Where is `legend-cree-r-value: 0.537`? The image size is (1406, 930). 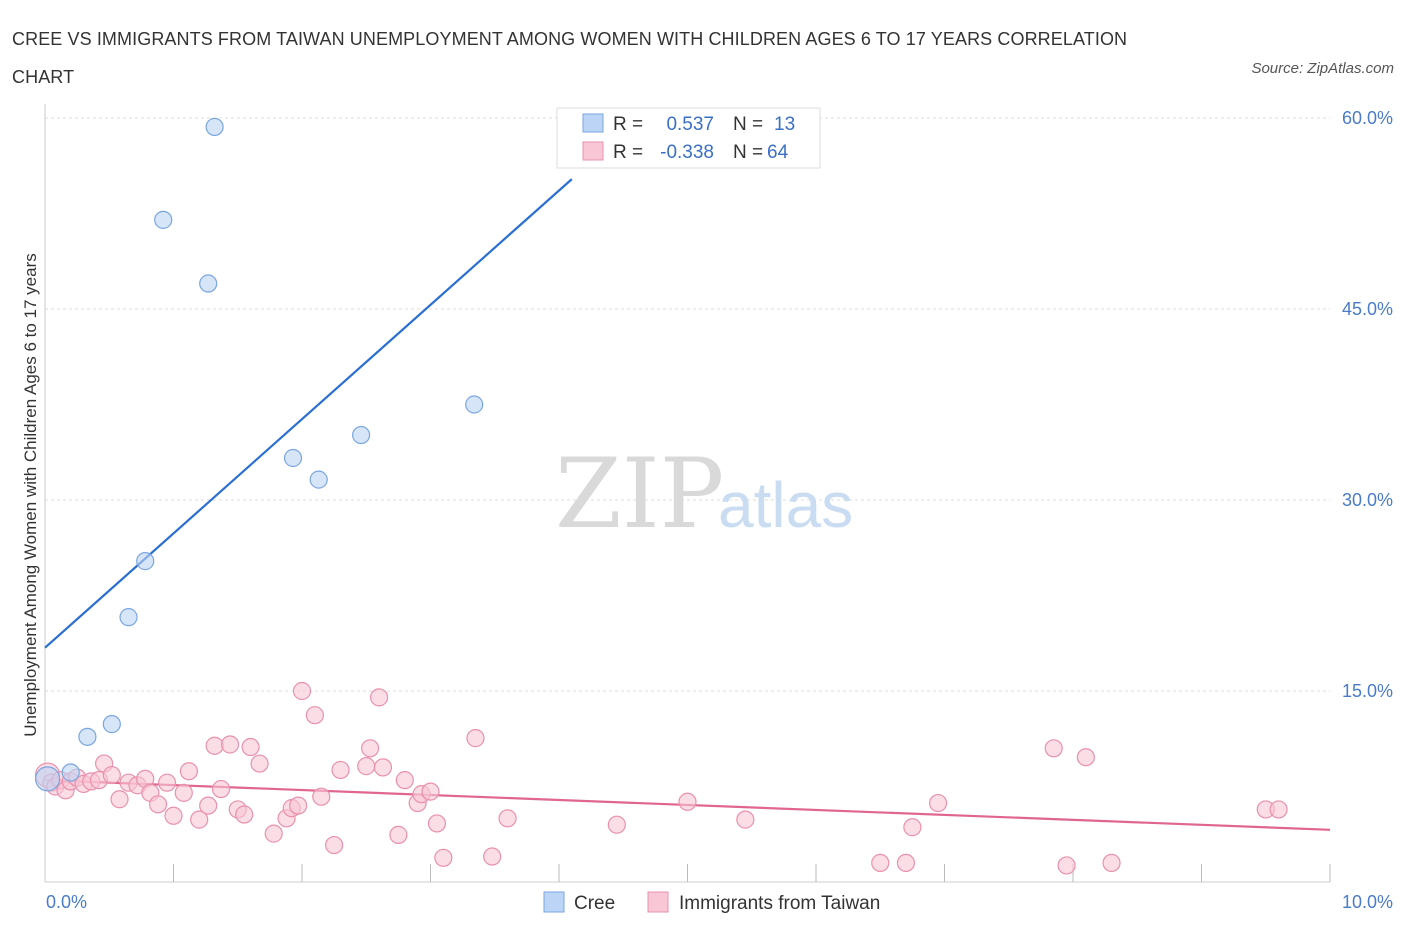
legend-cree-r-value: 0.537 is located at coordinates (690, 124).